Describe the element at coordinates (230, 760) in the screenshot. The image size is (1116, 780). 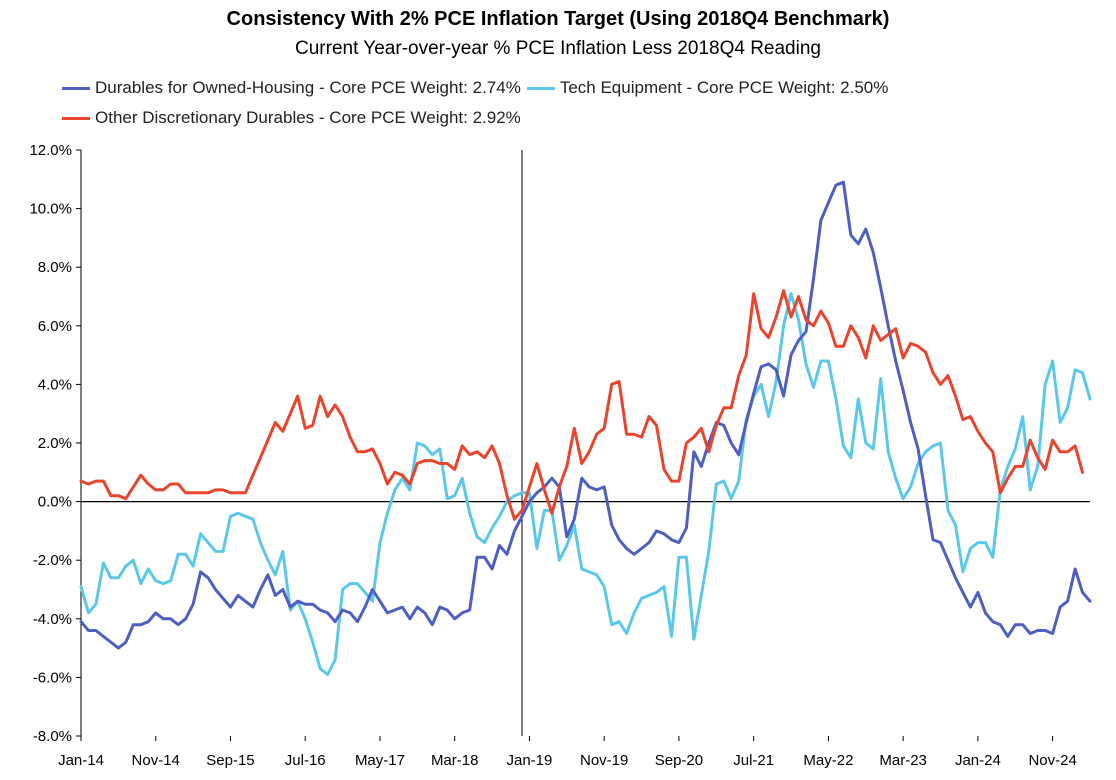
I see `x-tick-label: Sep-15` at that location.